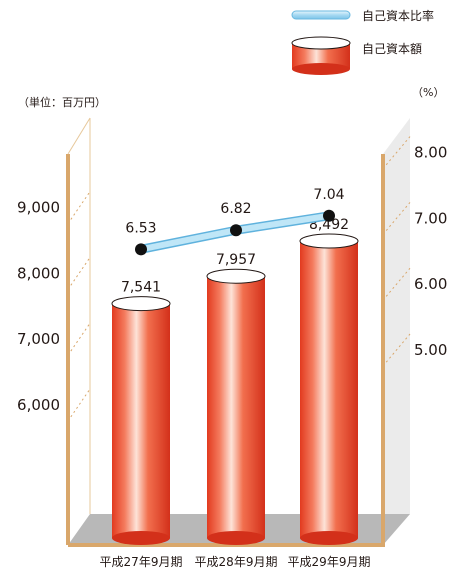 The width and height of the screenshot is (456, 574). What do you see at coordinates (62, 102) in the screenshot?
I see `left-axis-unit: （単位：百万円）` at bounding box center [62, 102].